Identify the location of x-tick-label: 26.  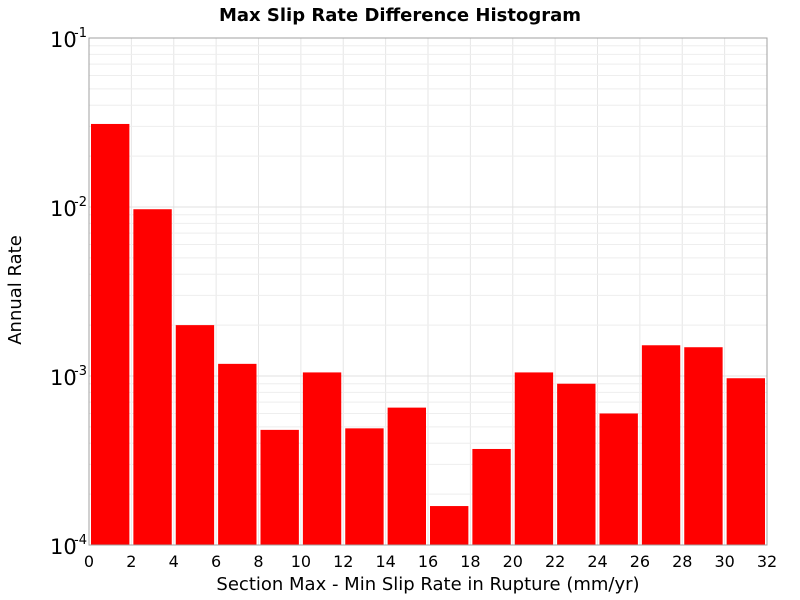
(640, 561).